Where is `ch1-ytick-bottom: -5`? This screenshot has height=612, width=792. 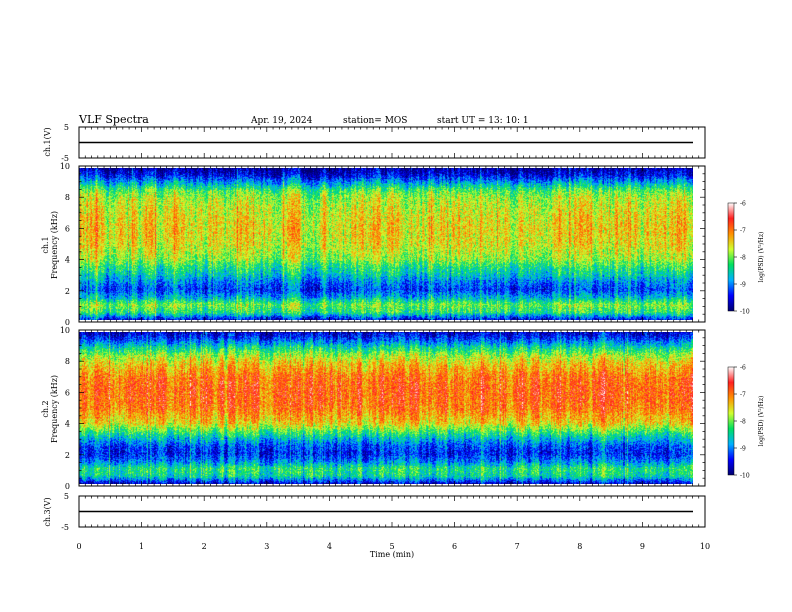 ch1-ytick-bottom: -5 is located at coordinates (65, 158).